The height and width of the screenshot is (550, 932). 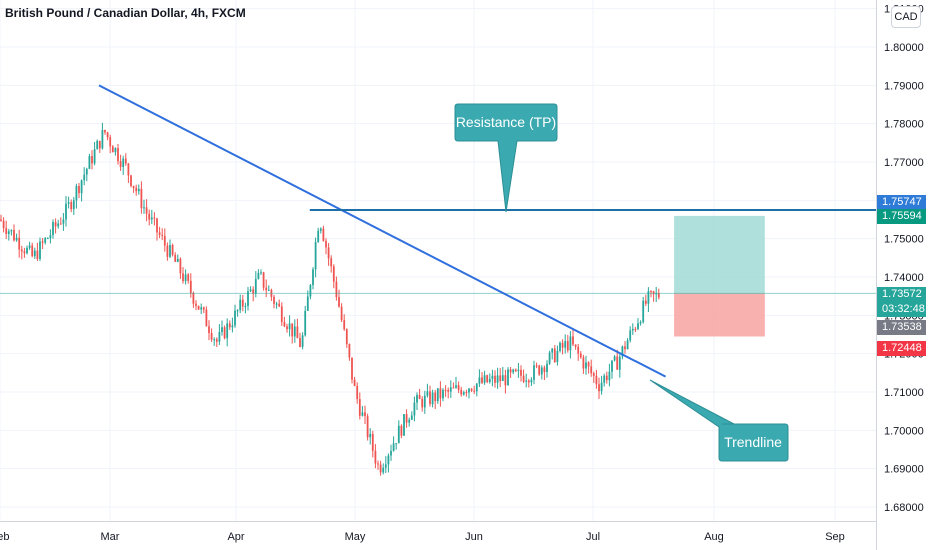 I want to click on resistance-callout: Resistance (TP), so click(x=506, y=158).